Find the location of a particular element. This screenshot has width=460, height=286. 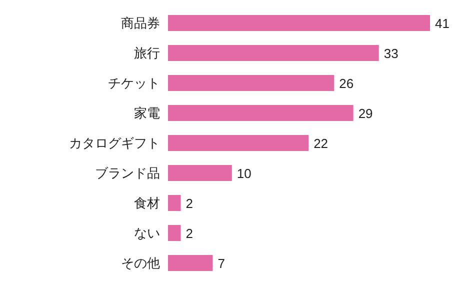

y-tick-label: カタログギフト is located at coordinates (114, 143).